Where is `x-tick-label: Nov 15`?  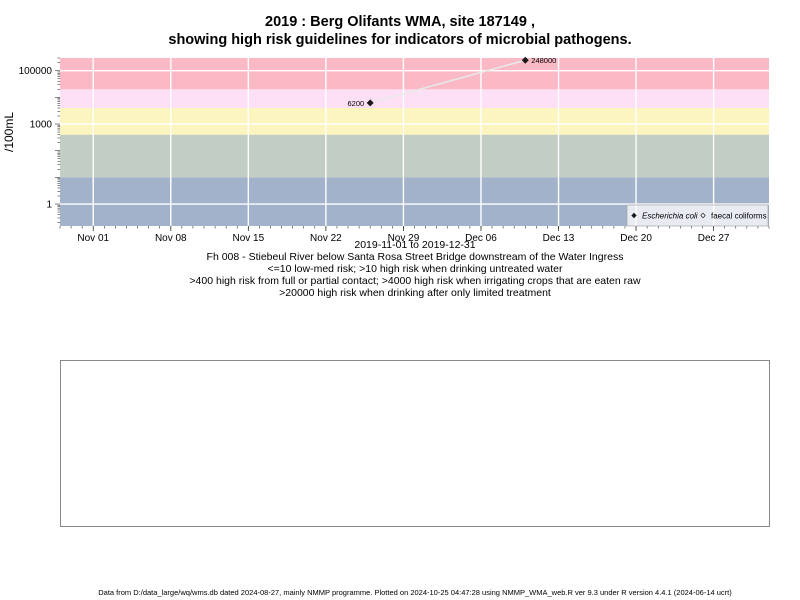 x-tick-label: Nov 15 is located at coordinates (248, 238).